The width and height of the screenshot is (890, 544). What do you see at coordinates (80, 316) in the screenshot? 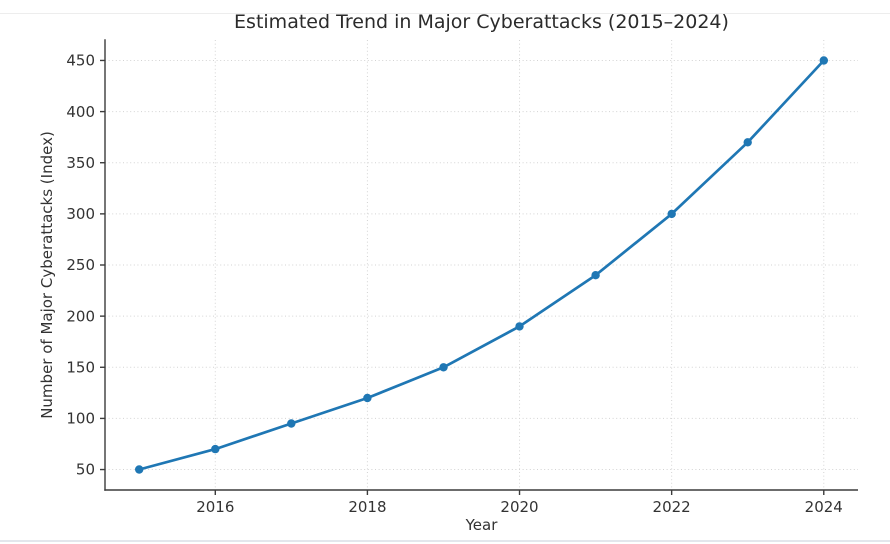
I see `y-tick-label: 200` at bounding box center [80, 316].